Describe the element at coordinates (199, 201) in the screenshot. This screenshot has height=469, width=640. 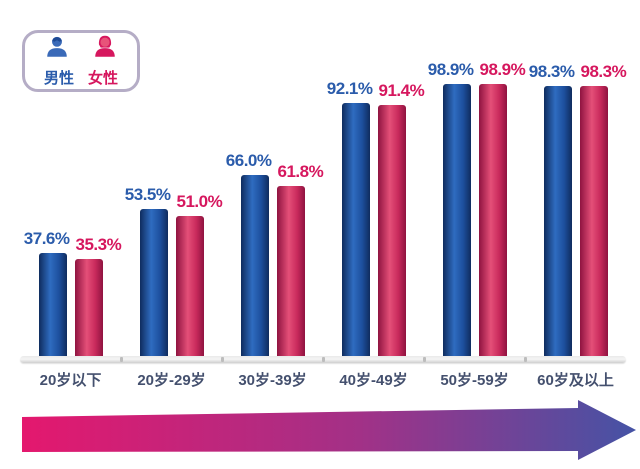
I see `value-label-female: 51.0%` at that location.